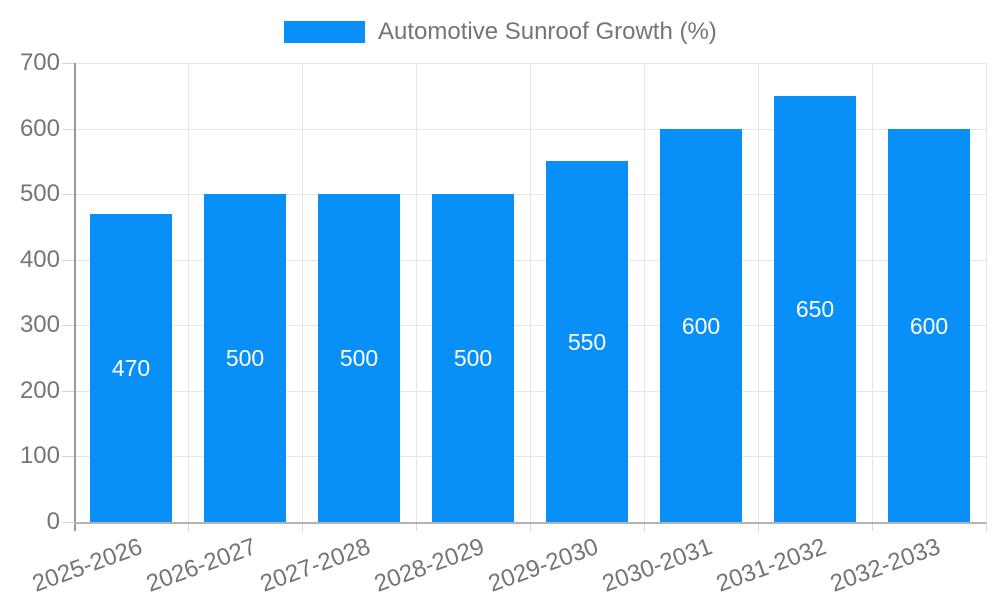 This screenshot has width=1000, height=600. What do you see at coordinates (39, 324) in the screenshot?
I see `y-axis-tick-label: 300` at bounding box center [39, 324].